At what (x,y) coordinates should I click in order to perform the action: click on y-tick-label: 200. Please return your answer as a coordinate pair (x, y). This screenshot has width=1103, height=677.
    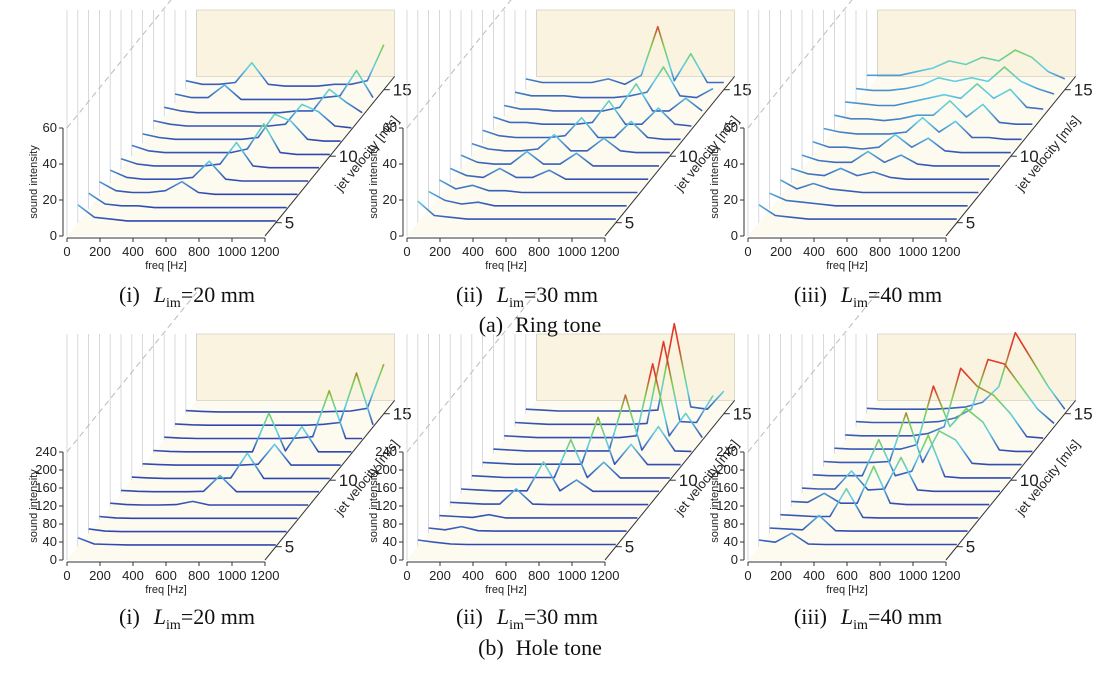
    Looking at the image, I should click on (727, 469).